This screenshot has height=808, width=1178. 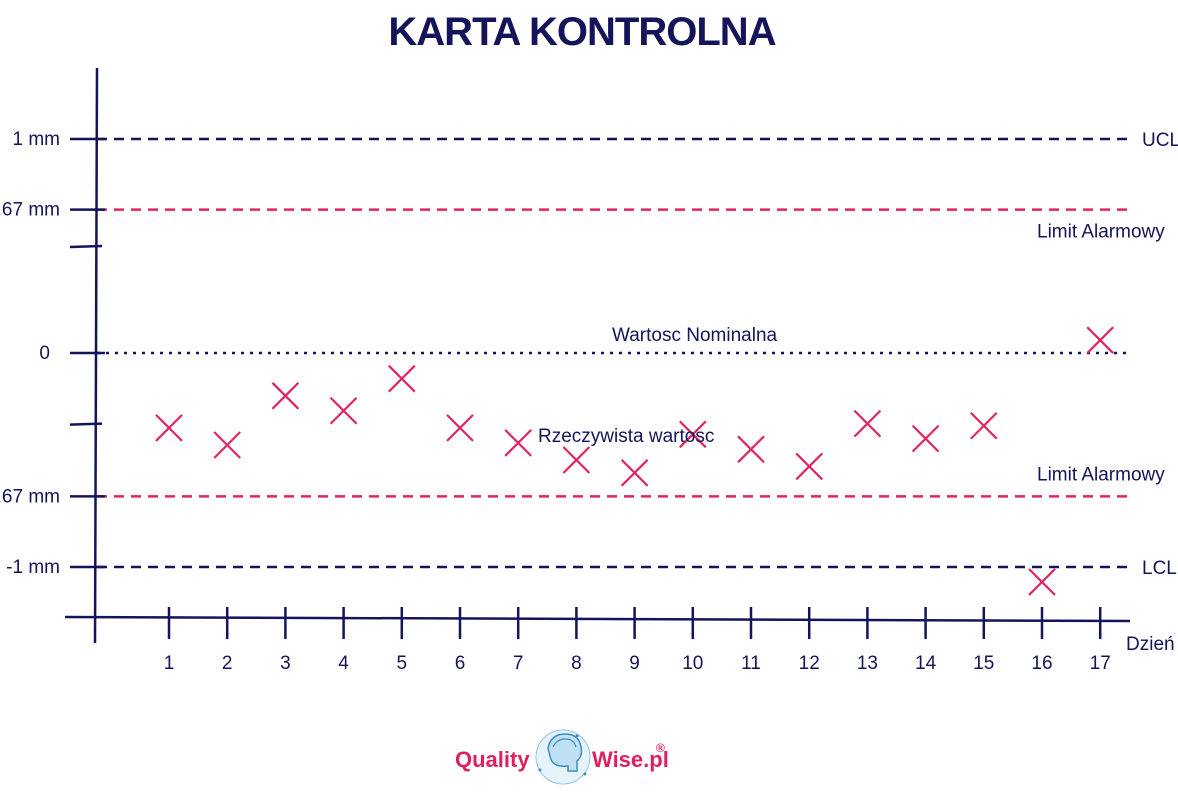 What do you see at coordinates (576, 663) in the screenshot?
I see `x-tick-label: 8` at bounding box center [576, 663].